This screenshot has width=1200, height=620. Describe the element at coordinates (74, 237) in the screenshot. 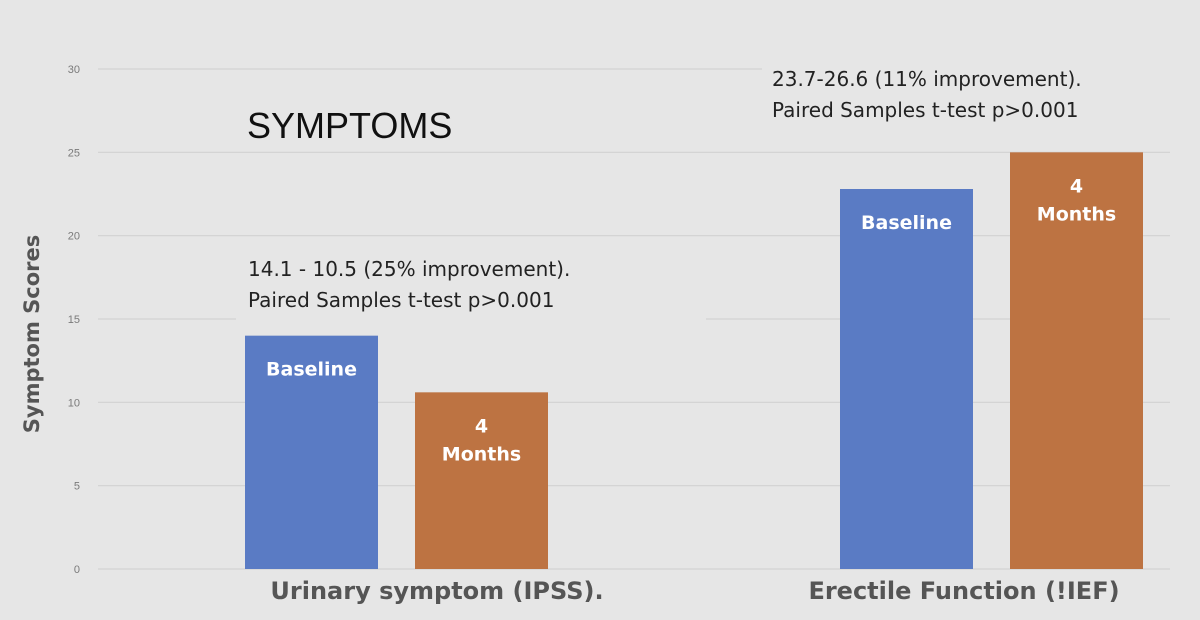

I see `y-tick-label: 20` at that location.